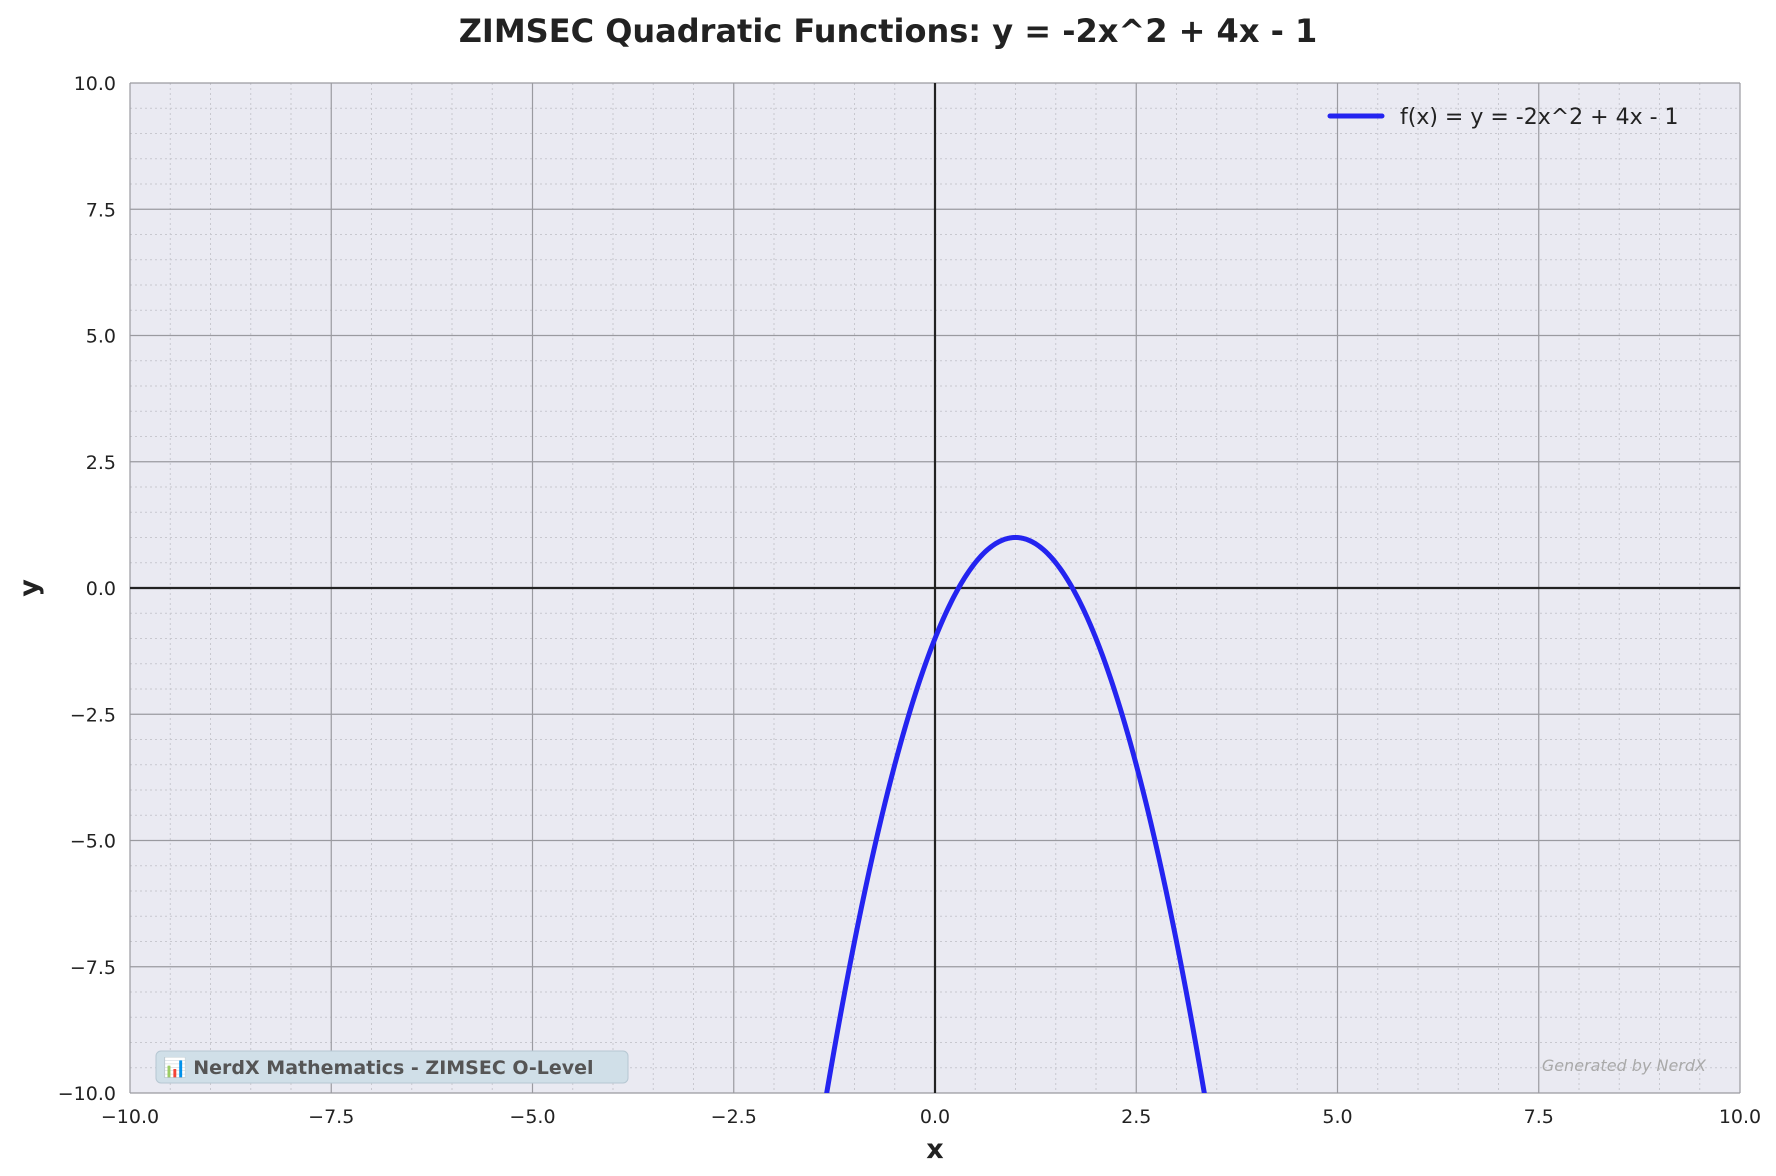 The height and width of the screenshot is (1176, 1776). What do you see at coordinates (532, 1117) in the screenshot?
I see `x-tick-label: −5.0` at bounding box center [532, 1117].